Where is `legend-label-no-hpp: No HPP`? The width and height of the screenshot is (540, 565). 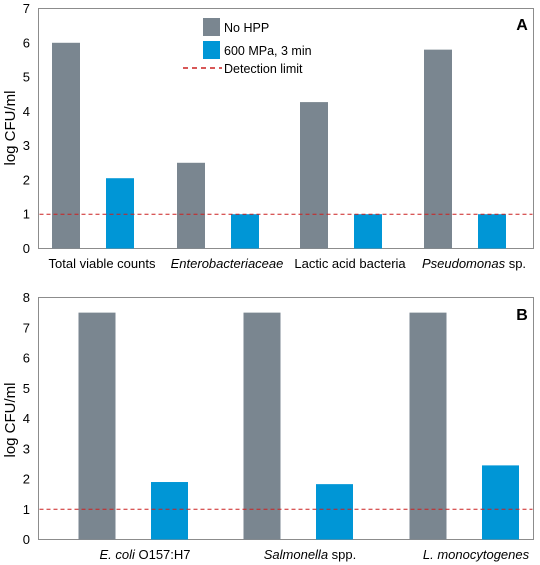 legend-label-no-hpp: No HPP is located at coordinates (246, 28).